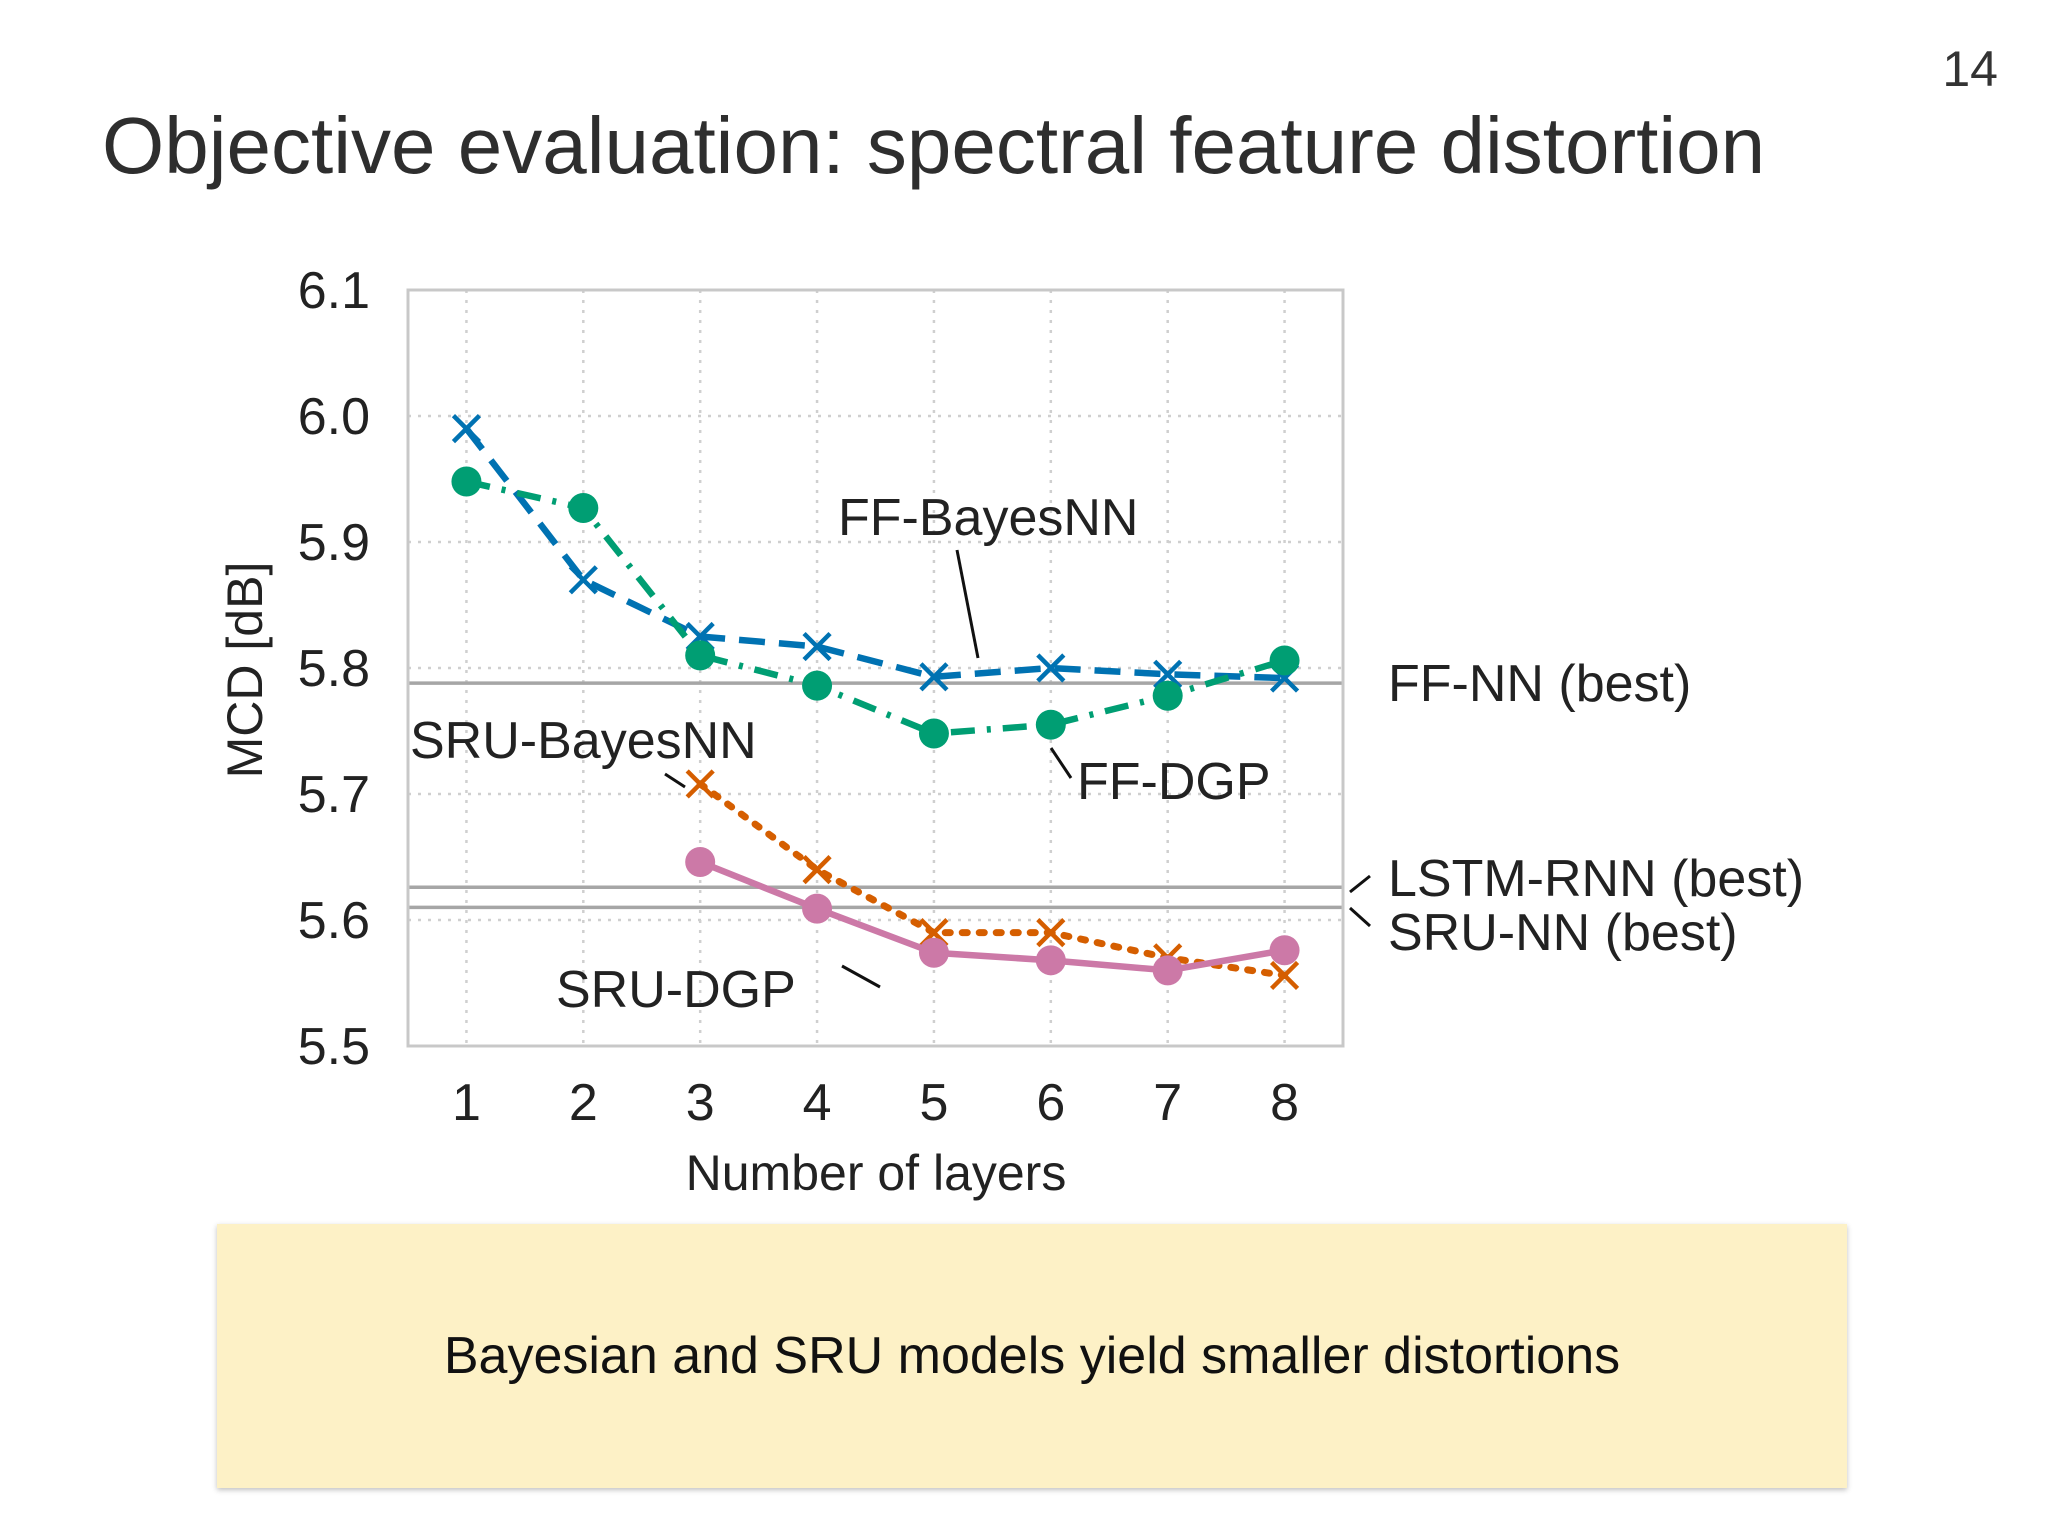 This screenshot has height=1536, width=2048. Describe the element at coordinates (334, 669) in the screenshot. I see `y-tick-label: 5.8` at that location.